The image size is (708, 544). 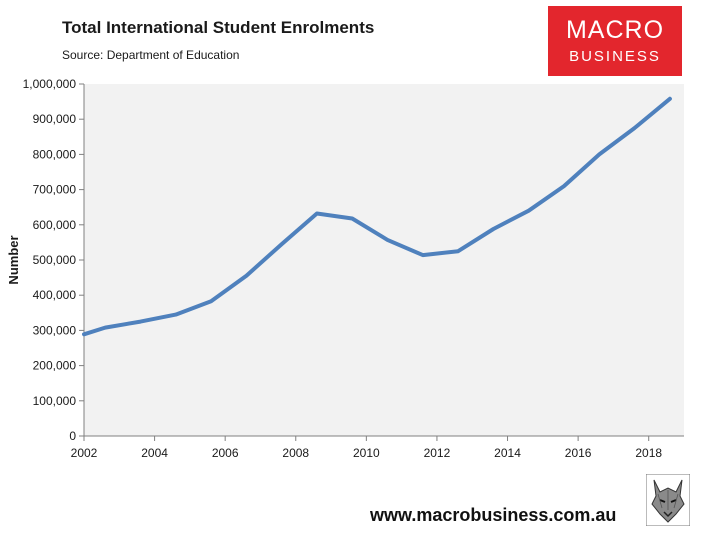 I want to click on y-tick-label: 0, so click(x=72, y=436).